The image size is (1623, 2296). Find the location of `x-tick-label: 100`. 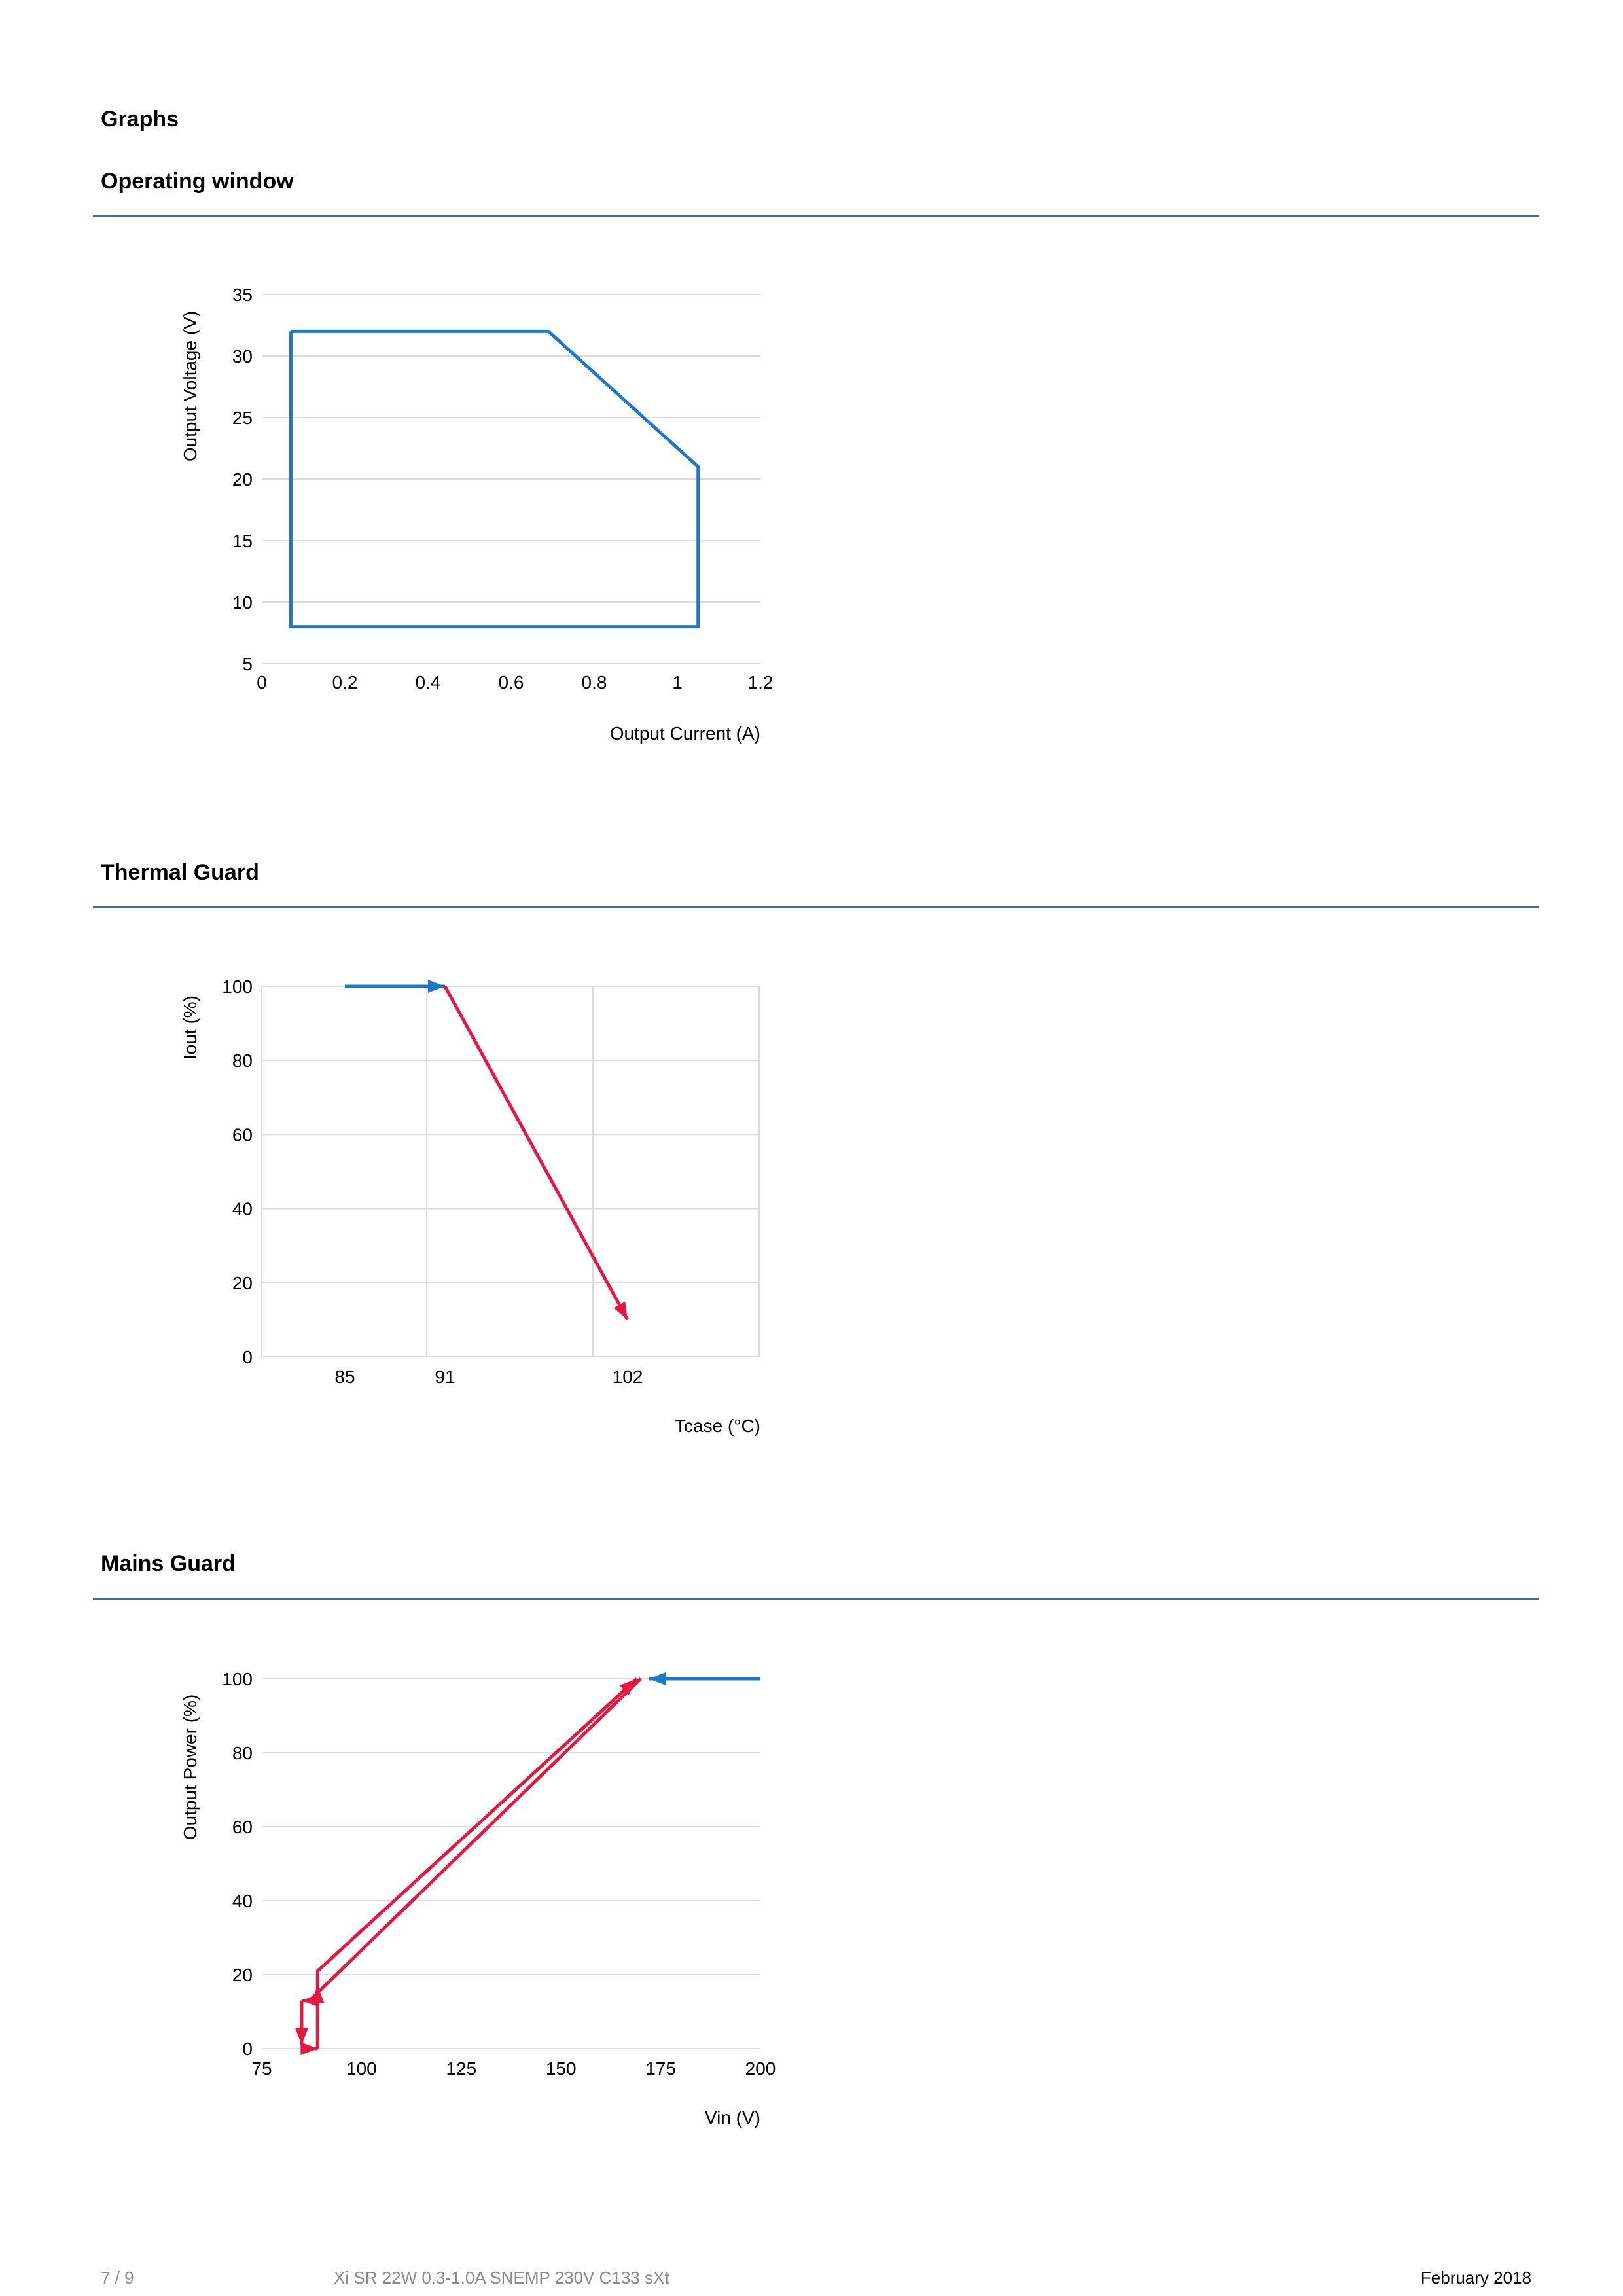

x-tick-label: 100 is located at coordinates (362, 2068).